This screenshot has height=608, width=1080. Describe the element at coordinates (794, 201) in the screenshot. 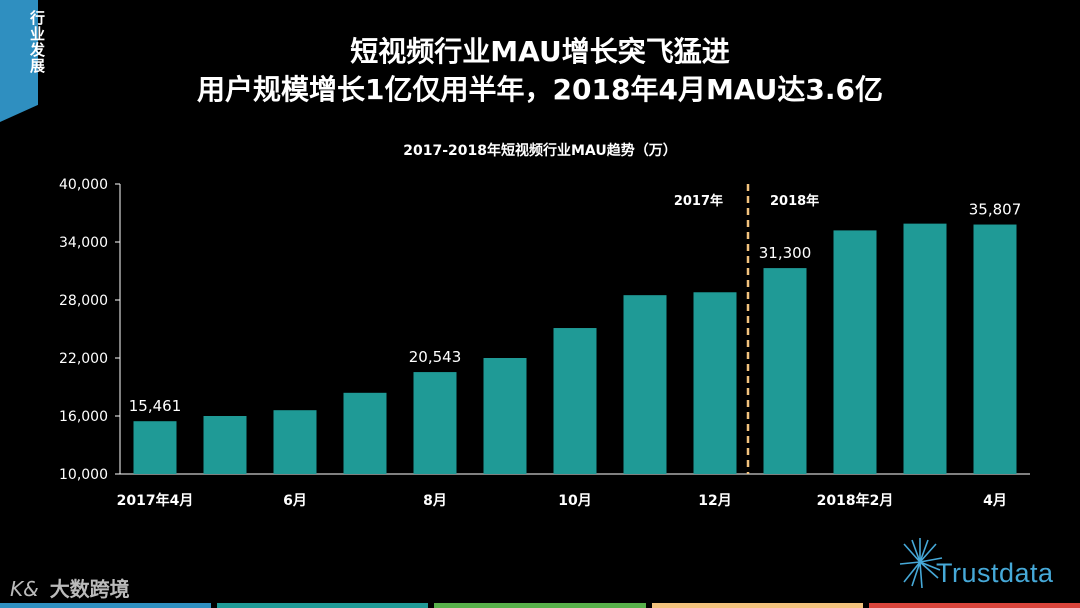

I see `divider-label-2018: 2018年` at that location.